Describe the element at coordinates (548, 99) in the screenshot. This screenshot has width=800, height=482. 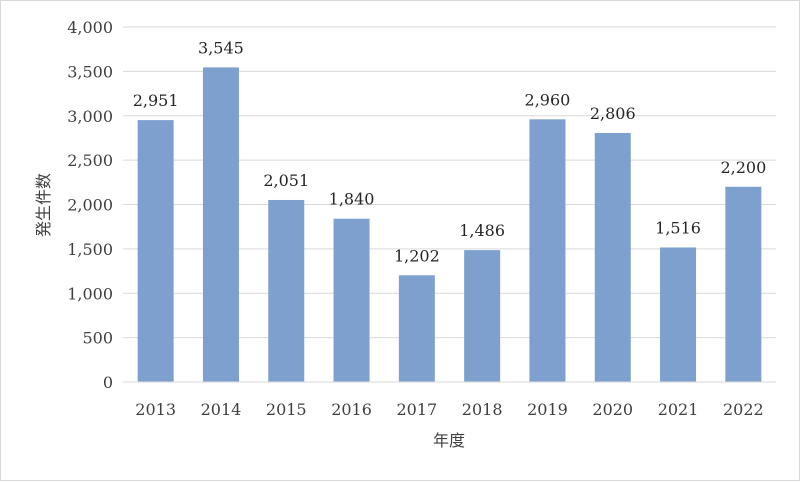
I see `data-label-2019: 2,960` at that location.